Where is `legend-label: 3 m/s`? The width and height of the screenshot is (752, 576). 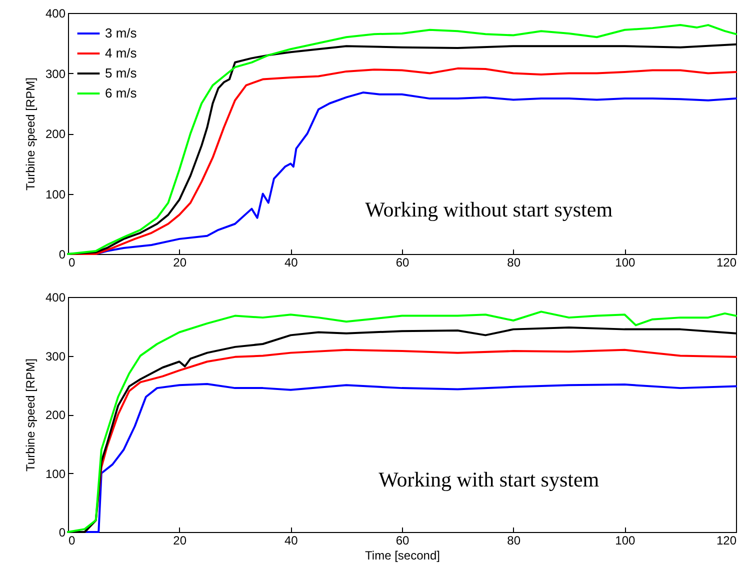
legend-label: 3 m/s is located at coordinates (121, 33).